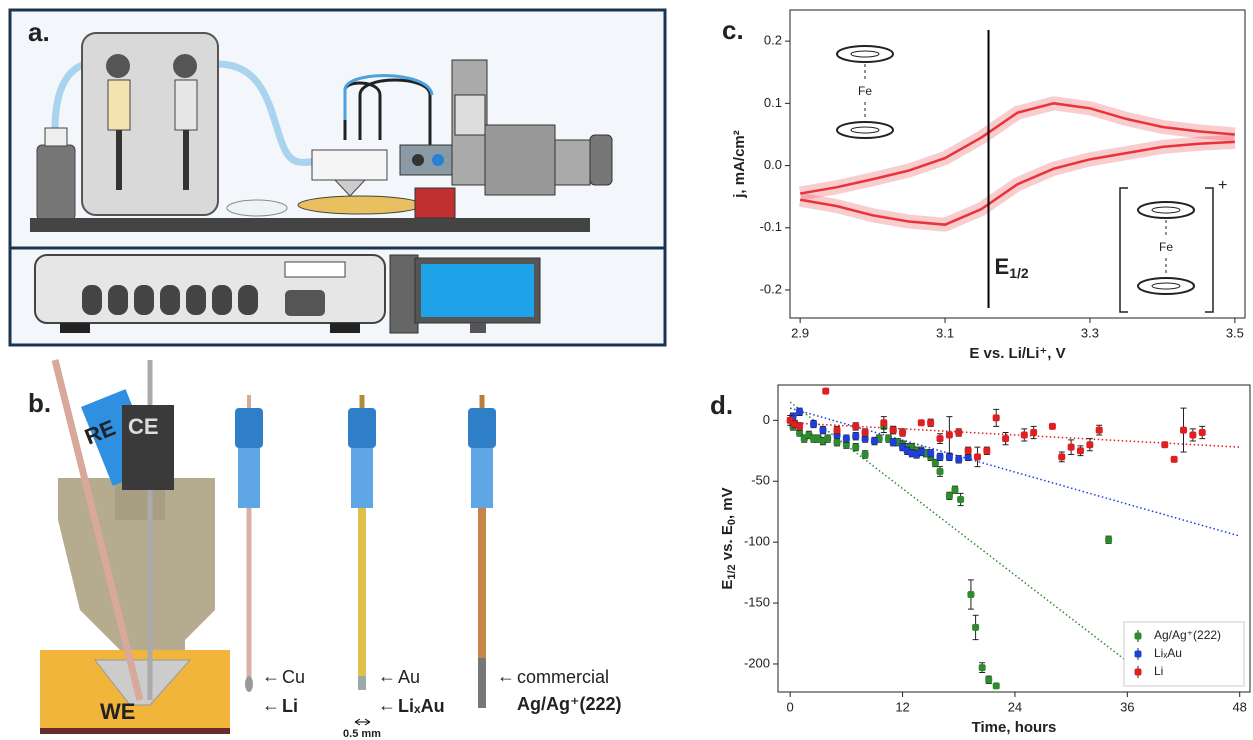 The width and height of the screenshot is (1253, 740). What do you see at coordinates (1138, 636) in the screenshot?
I see `legend-swatch` at bounding box center [1138, 636].